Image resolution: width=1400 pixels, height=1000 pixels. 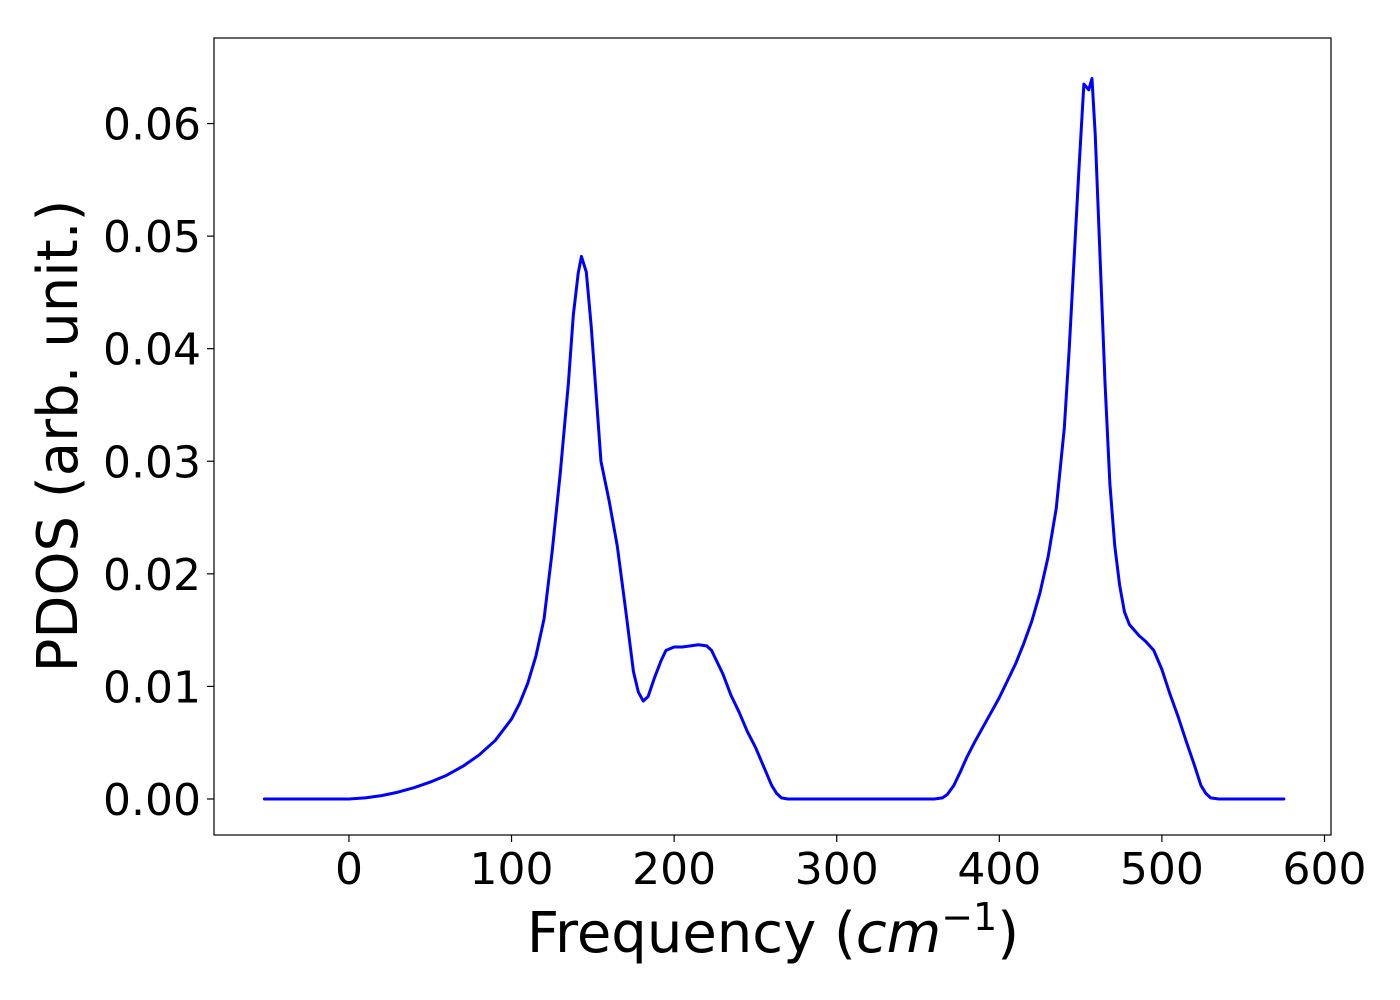 What do you see at coordinates (58, 436) in the screenshot?
I see `y-axis-label: PDOS (arb. unit.)` at bounding box center [58, 436].